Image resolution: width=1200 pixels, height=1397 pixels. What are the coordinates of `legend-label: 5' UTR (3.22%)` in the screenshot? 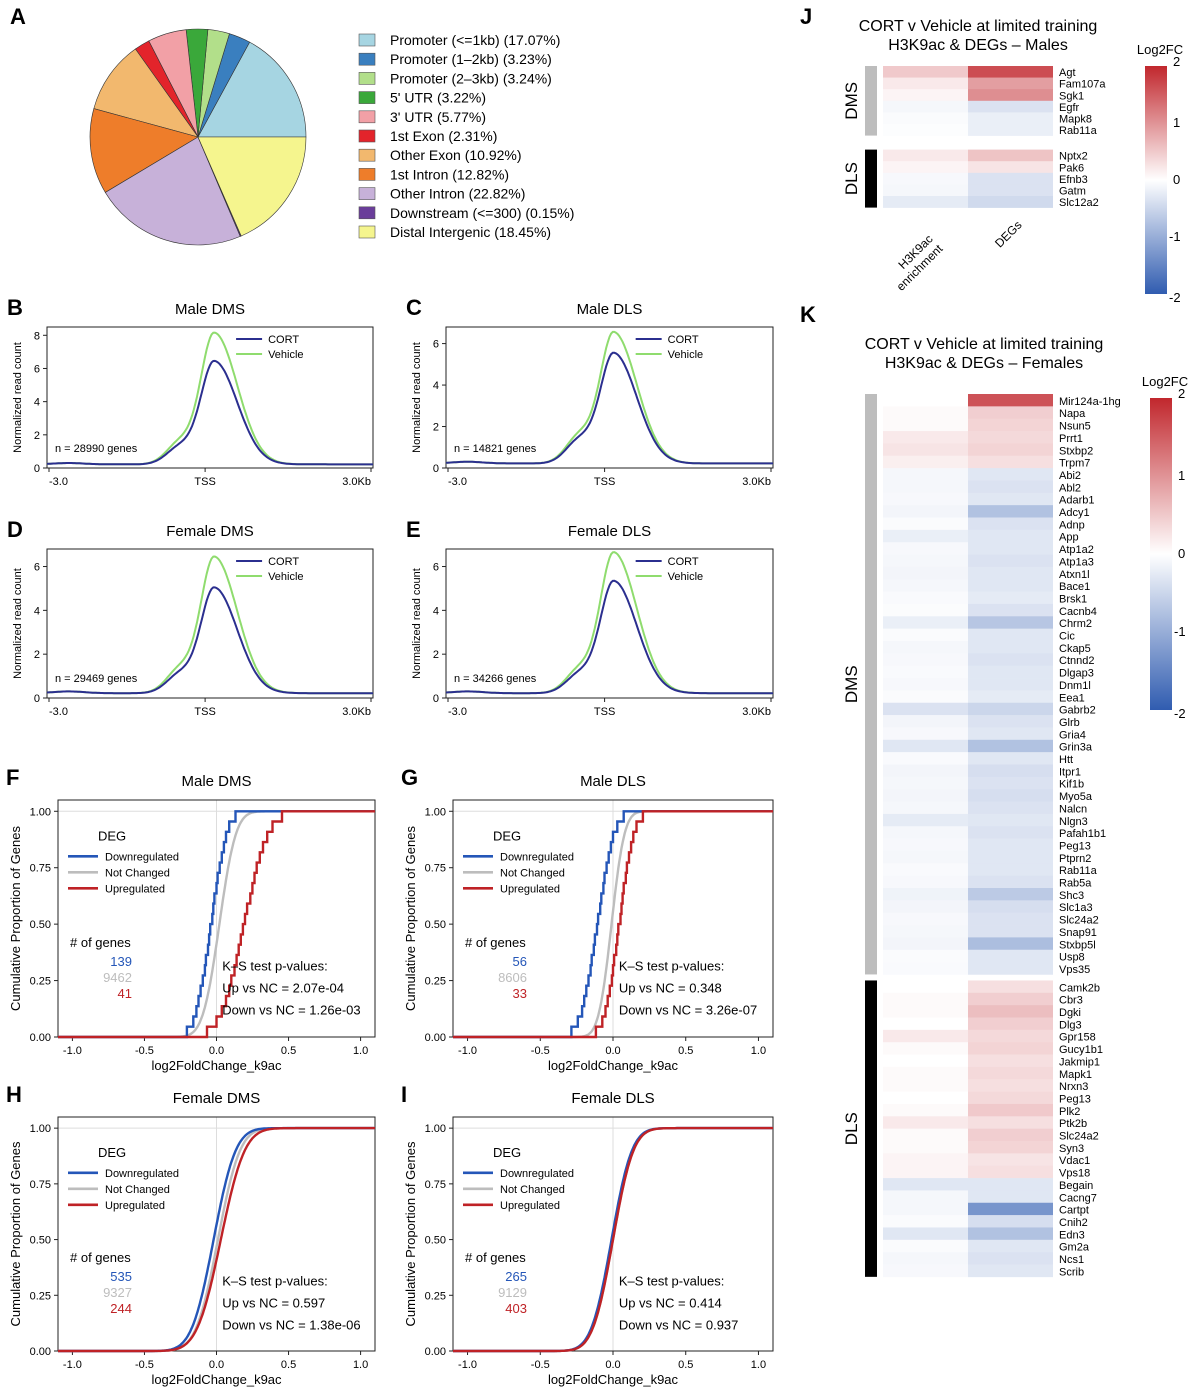 It's located at (438, 98).